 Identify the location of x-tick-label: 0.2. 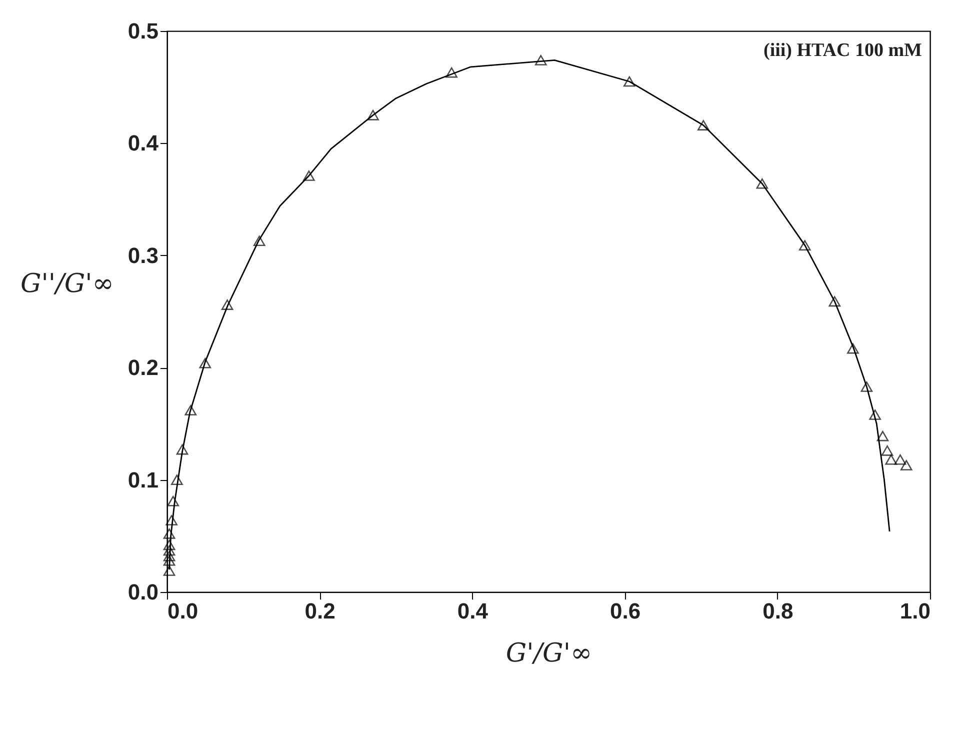
(320, 611).